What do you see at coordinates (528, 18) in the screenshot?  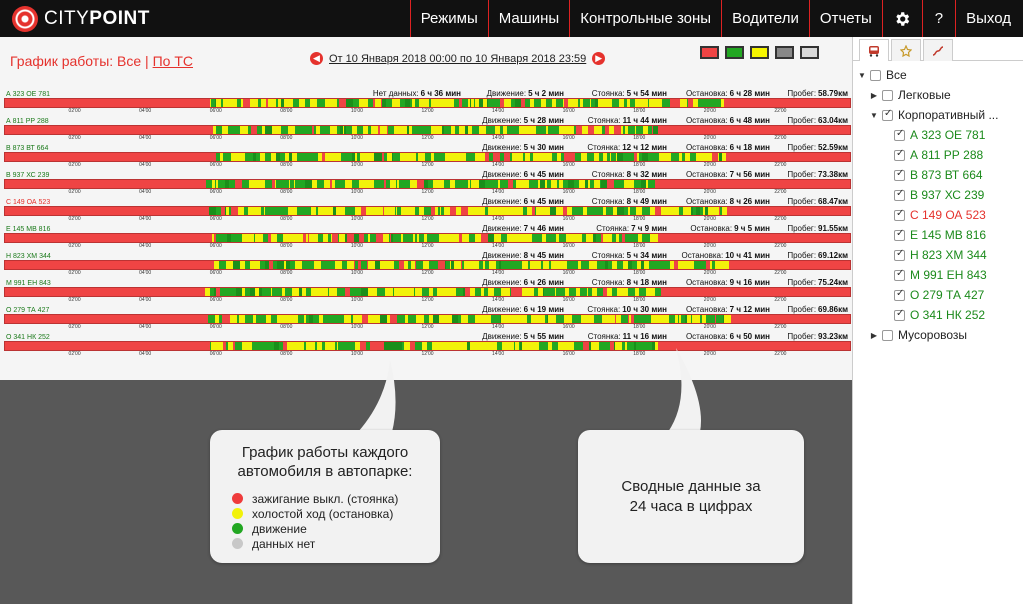 I see `nav-vehicles: Машины` at bounding box center [528, 18].